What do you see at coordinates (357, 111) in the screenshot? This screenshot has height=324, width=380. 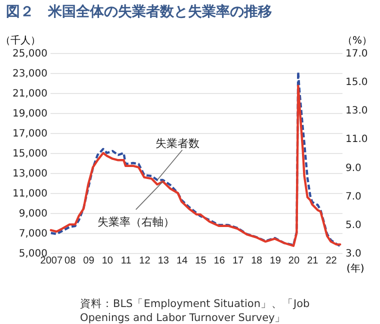 I see `y2-tick-label: 13.0` at bounding box center [357, 111].